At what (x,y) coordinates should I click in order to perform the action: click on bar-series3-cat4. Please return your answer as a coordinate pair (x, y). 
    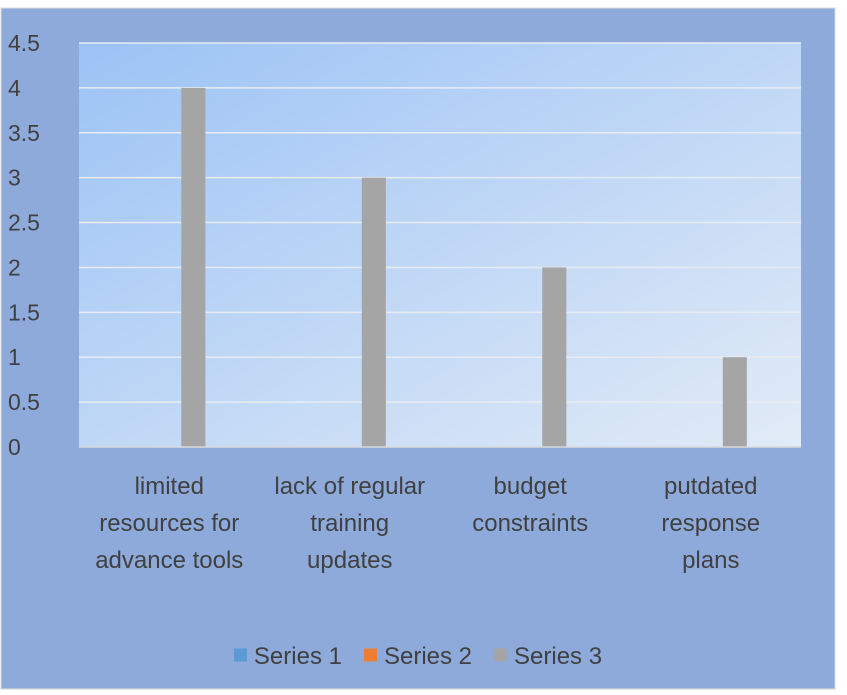
    Looking at the image, I should click on (734, 402).